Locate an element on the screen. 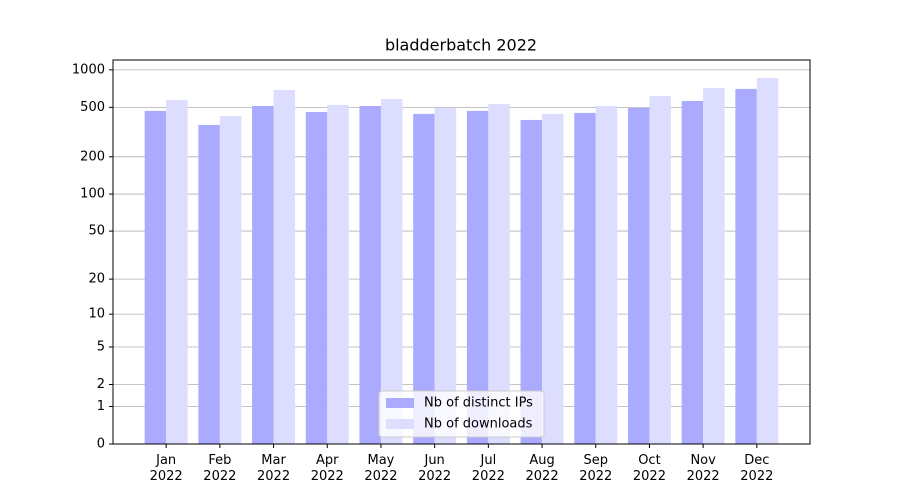  legend-label: Nb of downloads is located at coordinates (478, 424).